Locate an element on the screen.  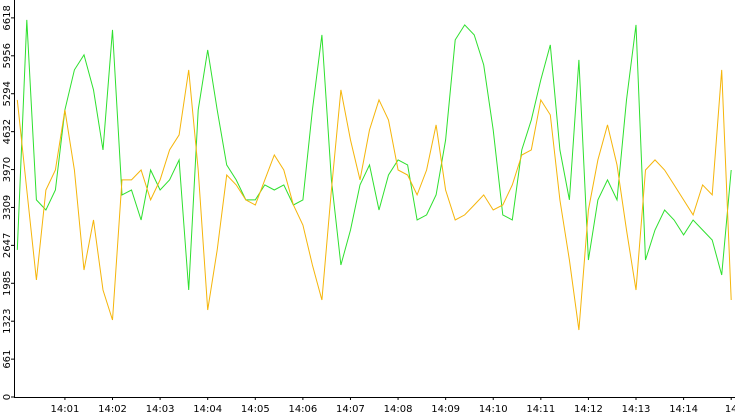
x-tick-label: 14:14 is located at coordinates (683, 409).